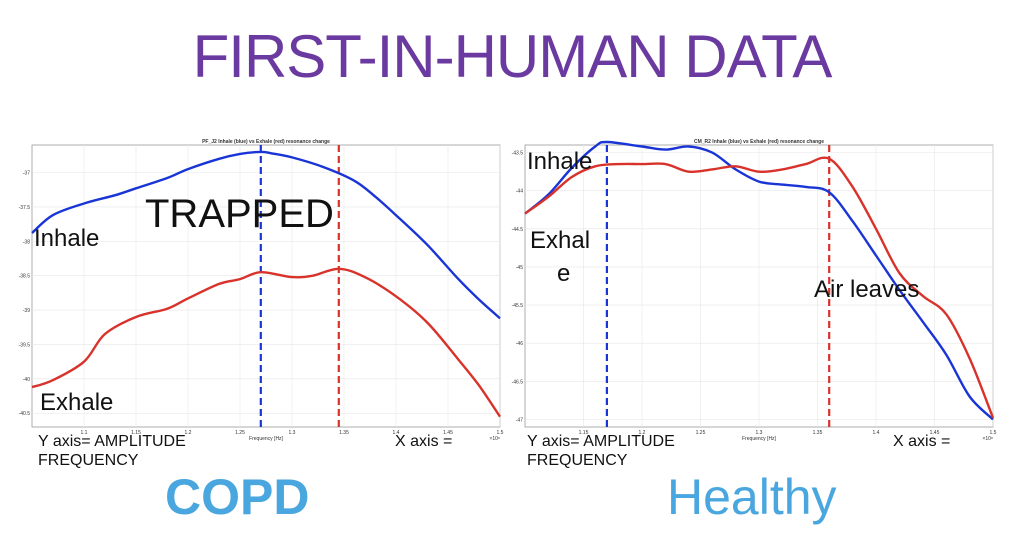 This screenshot has width=1024, height=537. I want to click on y-tick-label: -45.5, so click(518, 306).